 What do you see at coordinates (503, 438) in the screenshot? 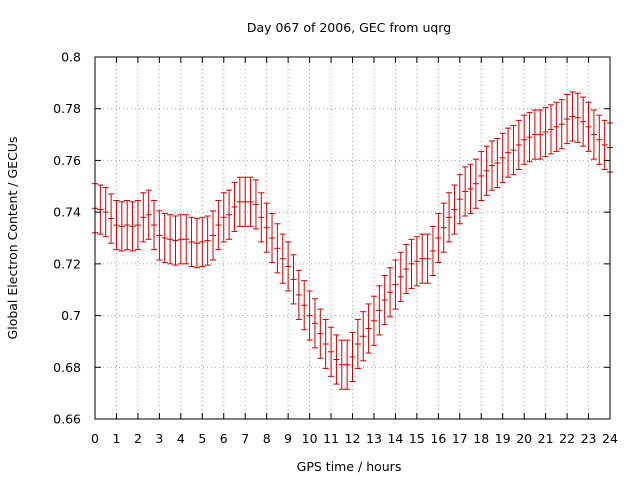
I see `x-tick-label: 19` at bounding box center [503, 438].